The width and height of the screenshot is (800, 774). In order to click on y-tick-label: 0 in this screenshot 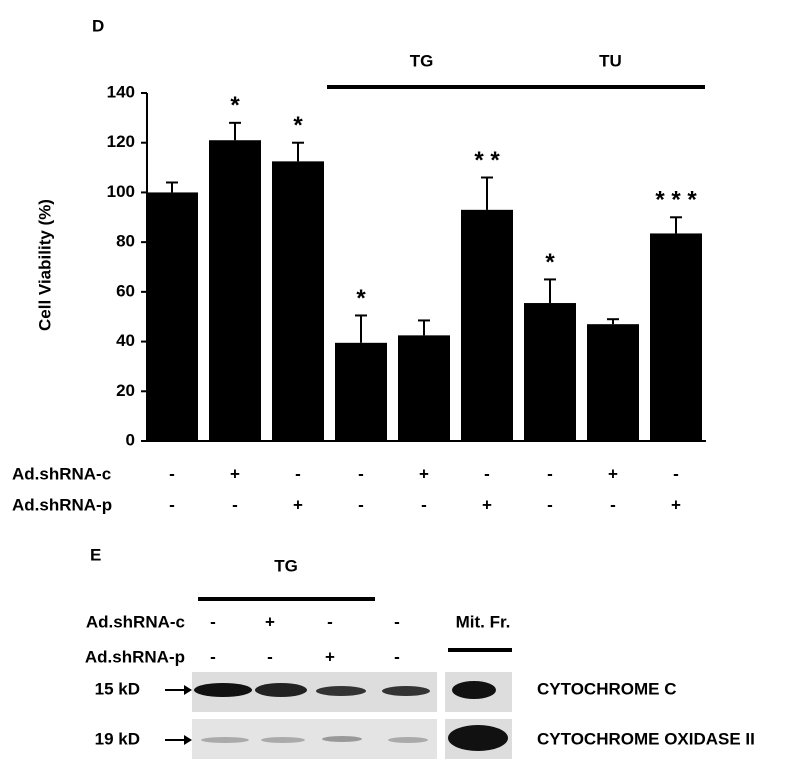, I will do `click(130, 439)`.